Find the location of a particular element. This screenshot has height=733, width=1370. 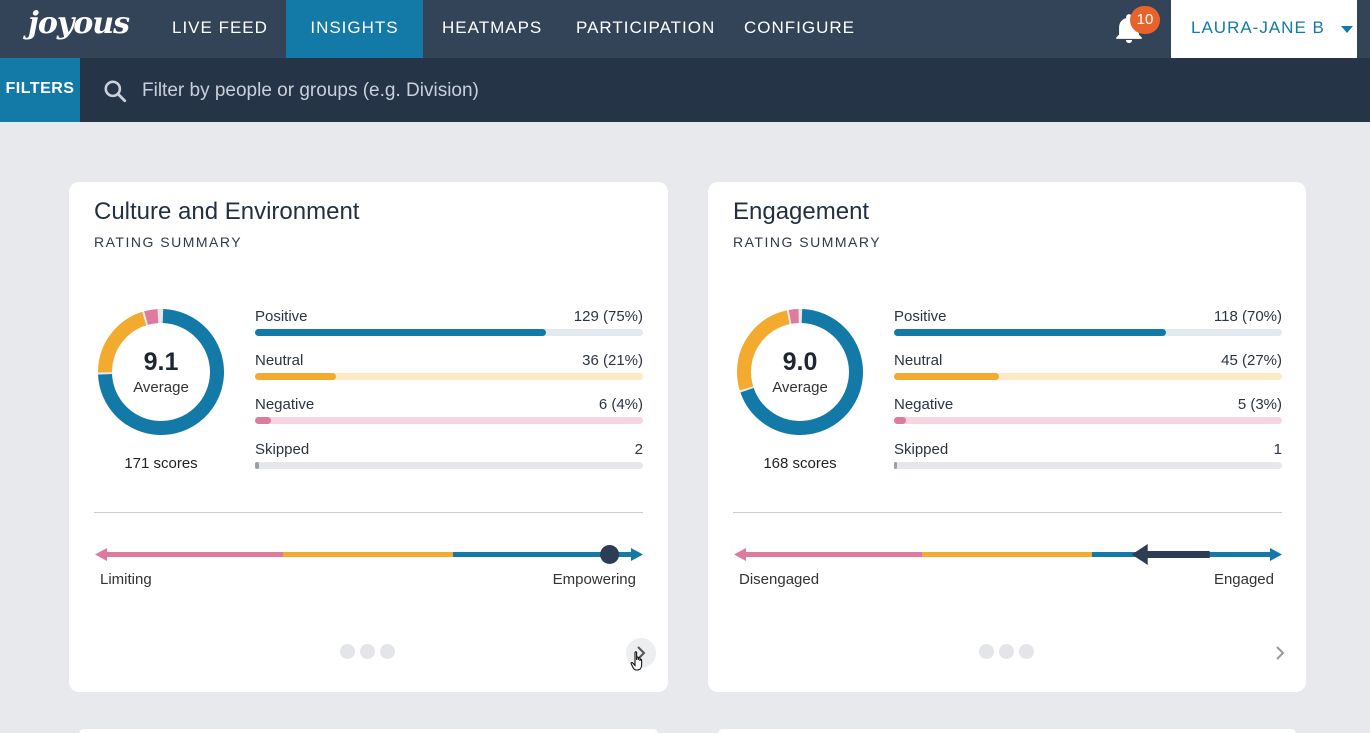

nav-live-feed: LIVE FEED is located at coordinates (220, 27).